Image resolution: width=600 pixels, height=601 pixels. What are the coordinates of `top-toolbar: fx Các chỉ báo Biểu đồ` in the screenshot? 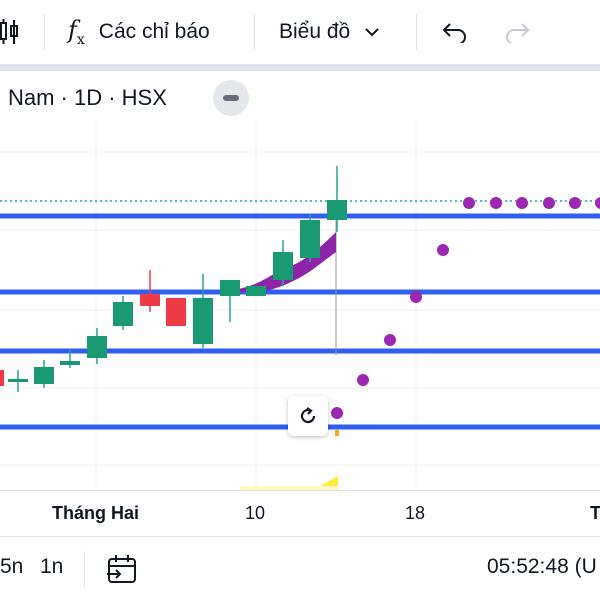 It's located at (300, 32).